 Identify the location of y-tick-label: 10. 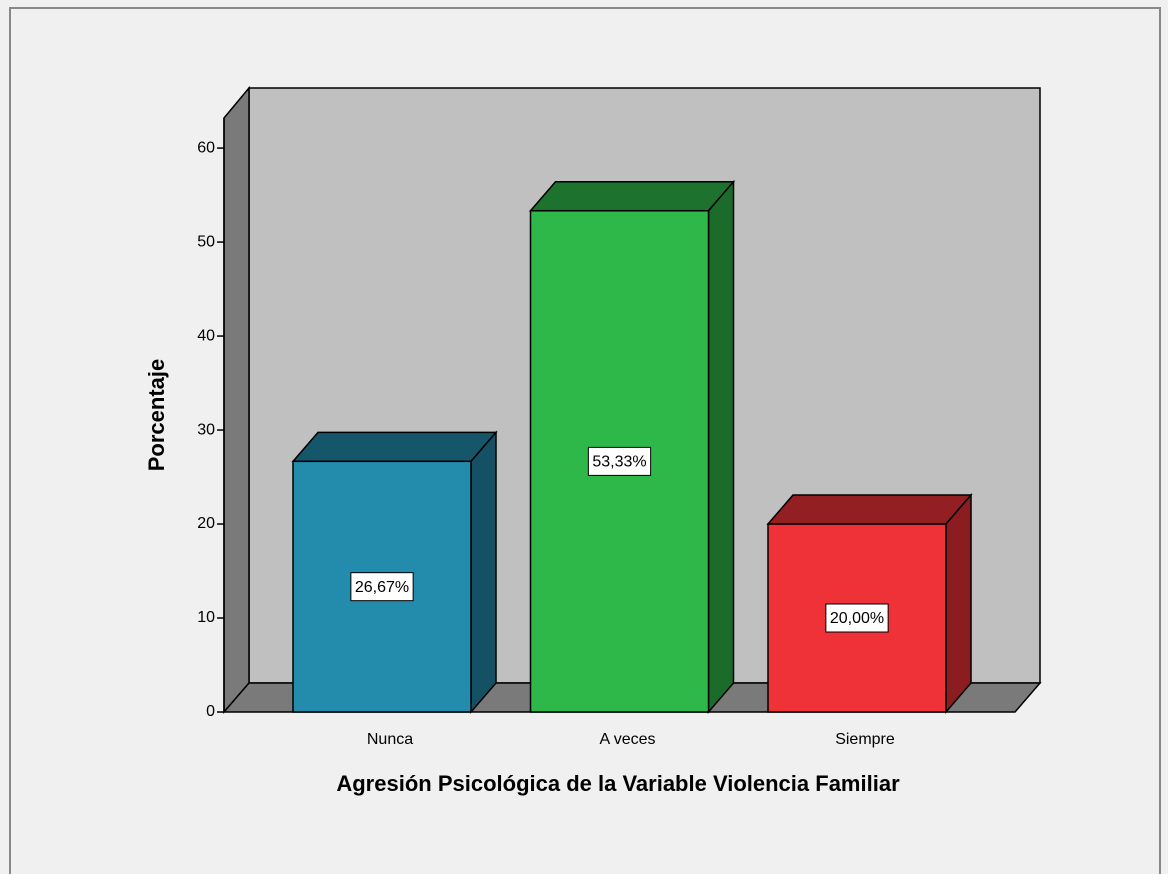
(206, 617).